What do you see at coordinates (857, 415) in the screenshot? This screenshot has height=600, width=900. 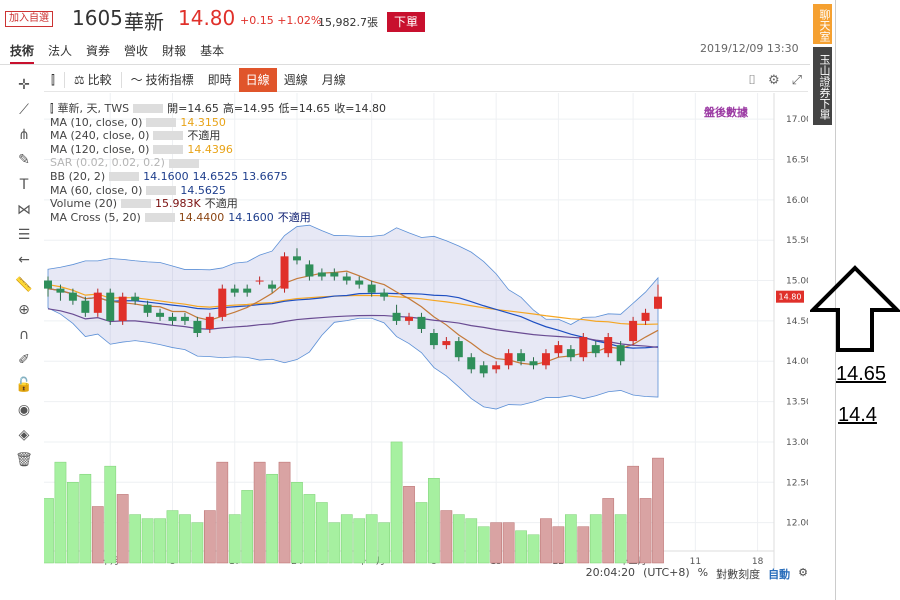 I see `note-value-2: 14.4` at bounding box center [857, 415].